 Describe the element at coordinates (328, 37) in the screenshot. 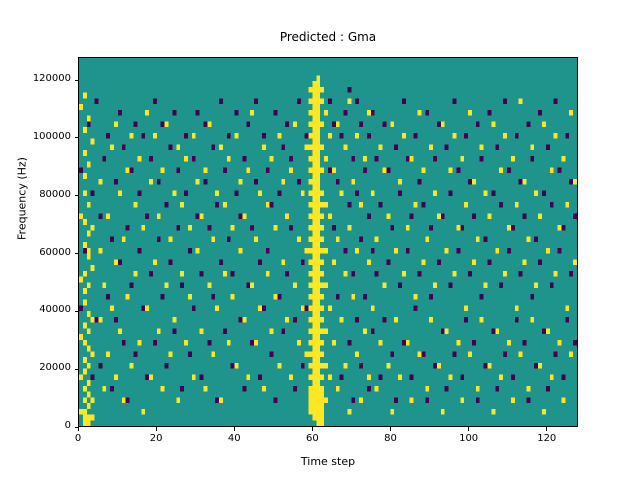

I see `chart-title: Predicted : Gma` at that location.